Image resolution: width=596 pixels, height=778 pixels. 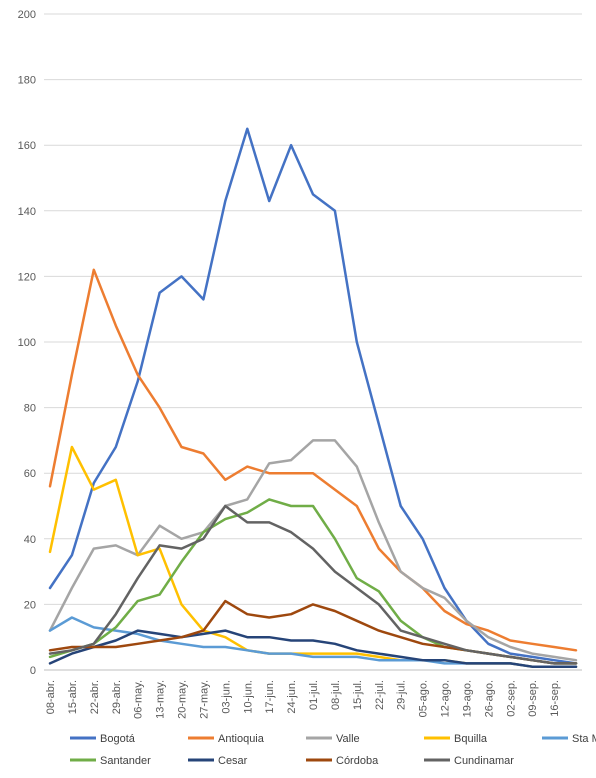 What do you see at coordinates (446, 698) in the screenshot?
I see `x-tick-label: 12-ago.` at bounding box center [446, 698].